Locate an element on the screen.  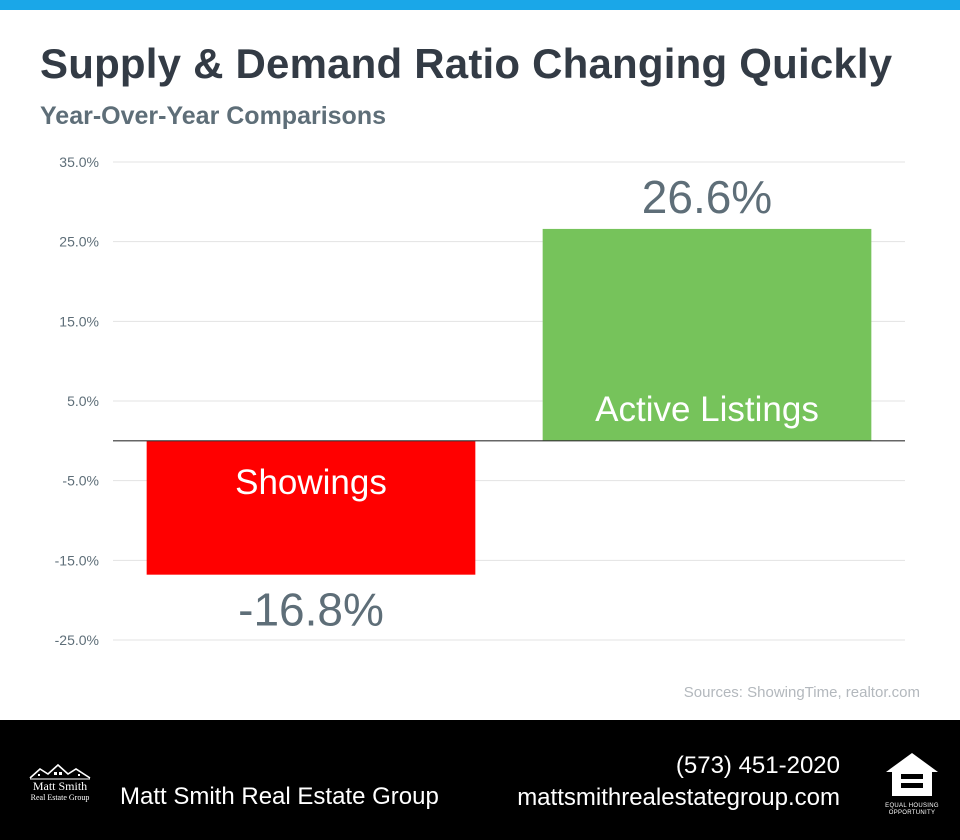
y-tick-label: -15.0% is located at coordinates (77, 560).